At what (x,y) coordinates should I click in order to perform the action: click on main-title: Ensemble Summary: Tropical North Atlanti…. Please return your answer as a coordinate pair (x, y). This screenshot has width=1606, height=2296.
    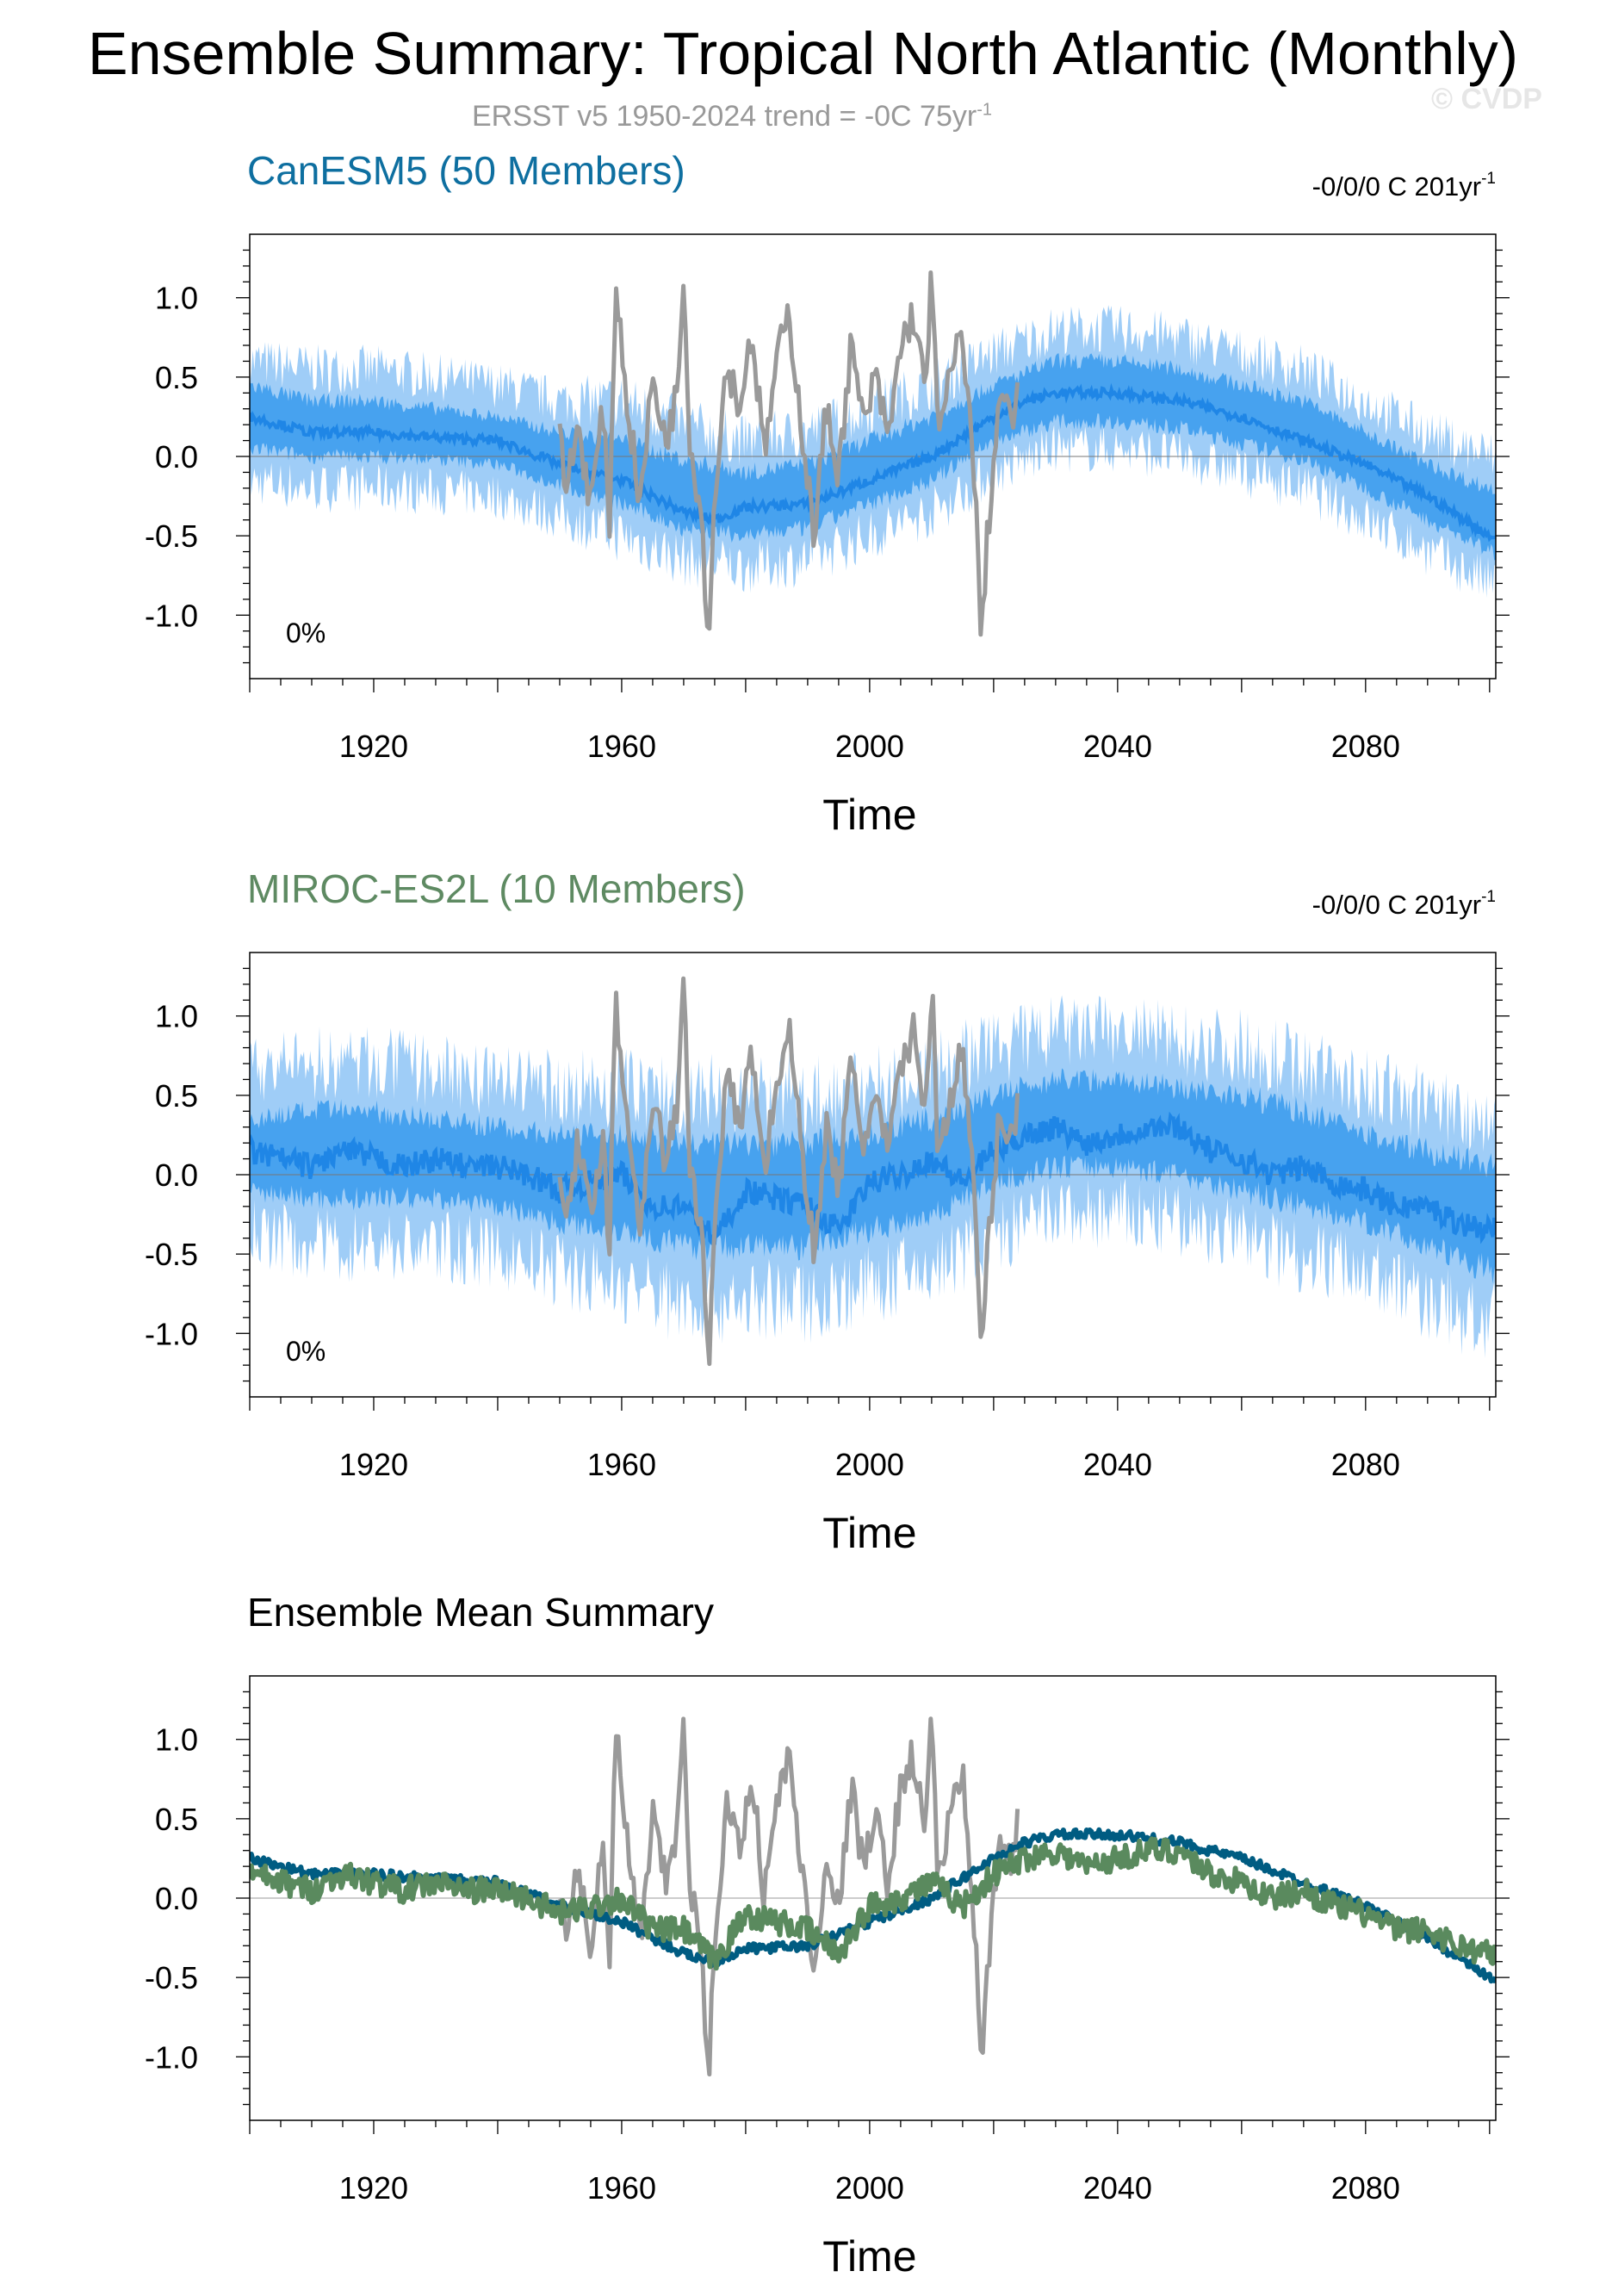
    Looking at the image, I should click on (803, 53).